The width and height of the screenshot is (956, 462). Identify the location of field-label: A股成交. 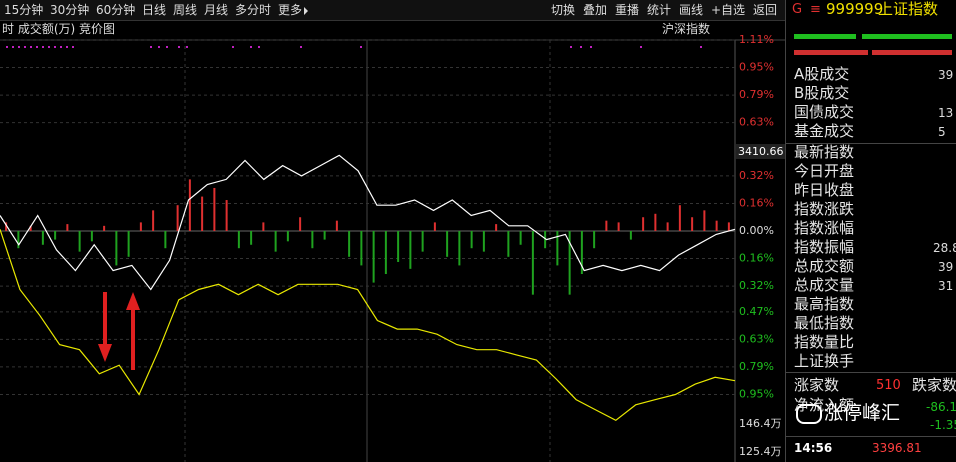
(822, 74).